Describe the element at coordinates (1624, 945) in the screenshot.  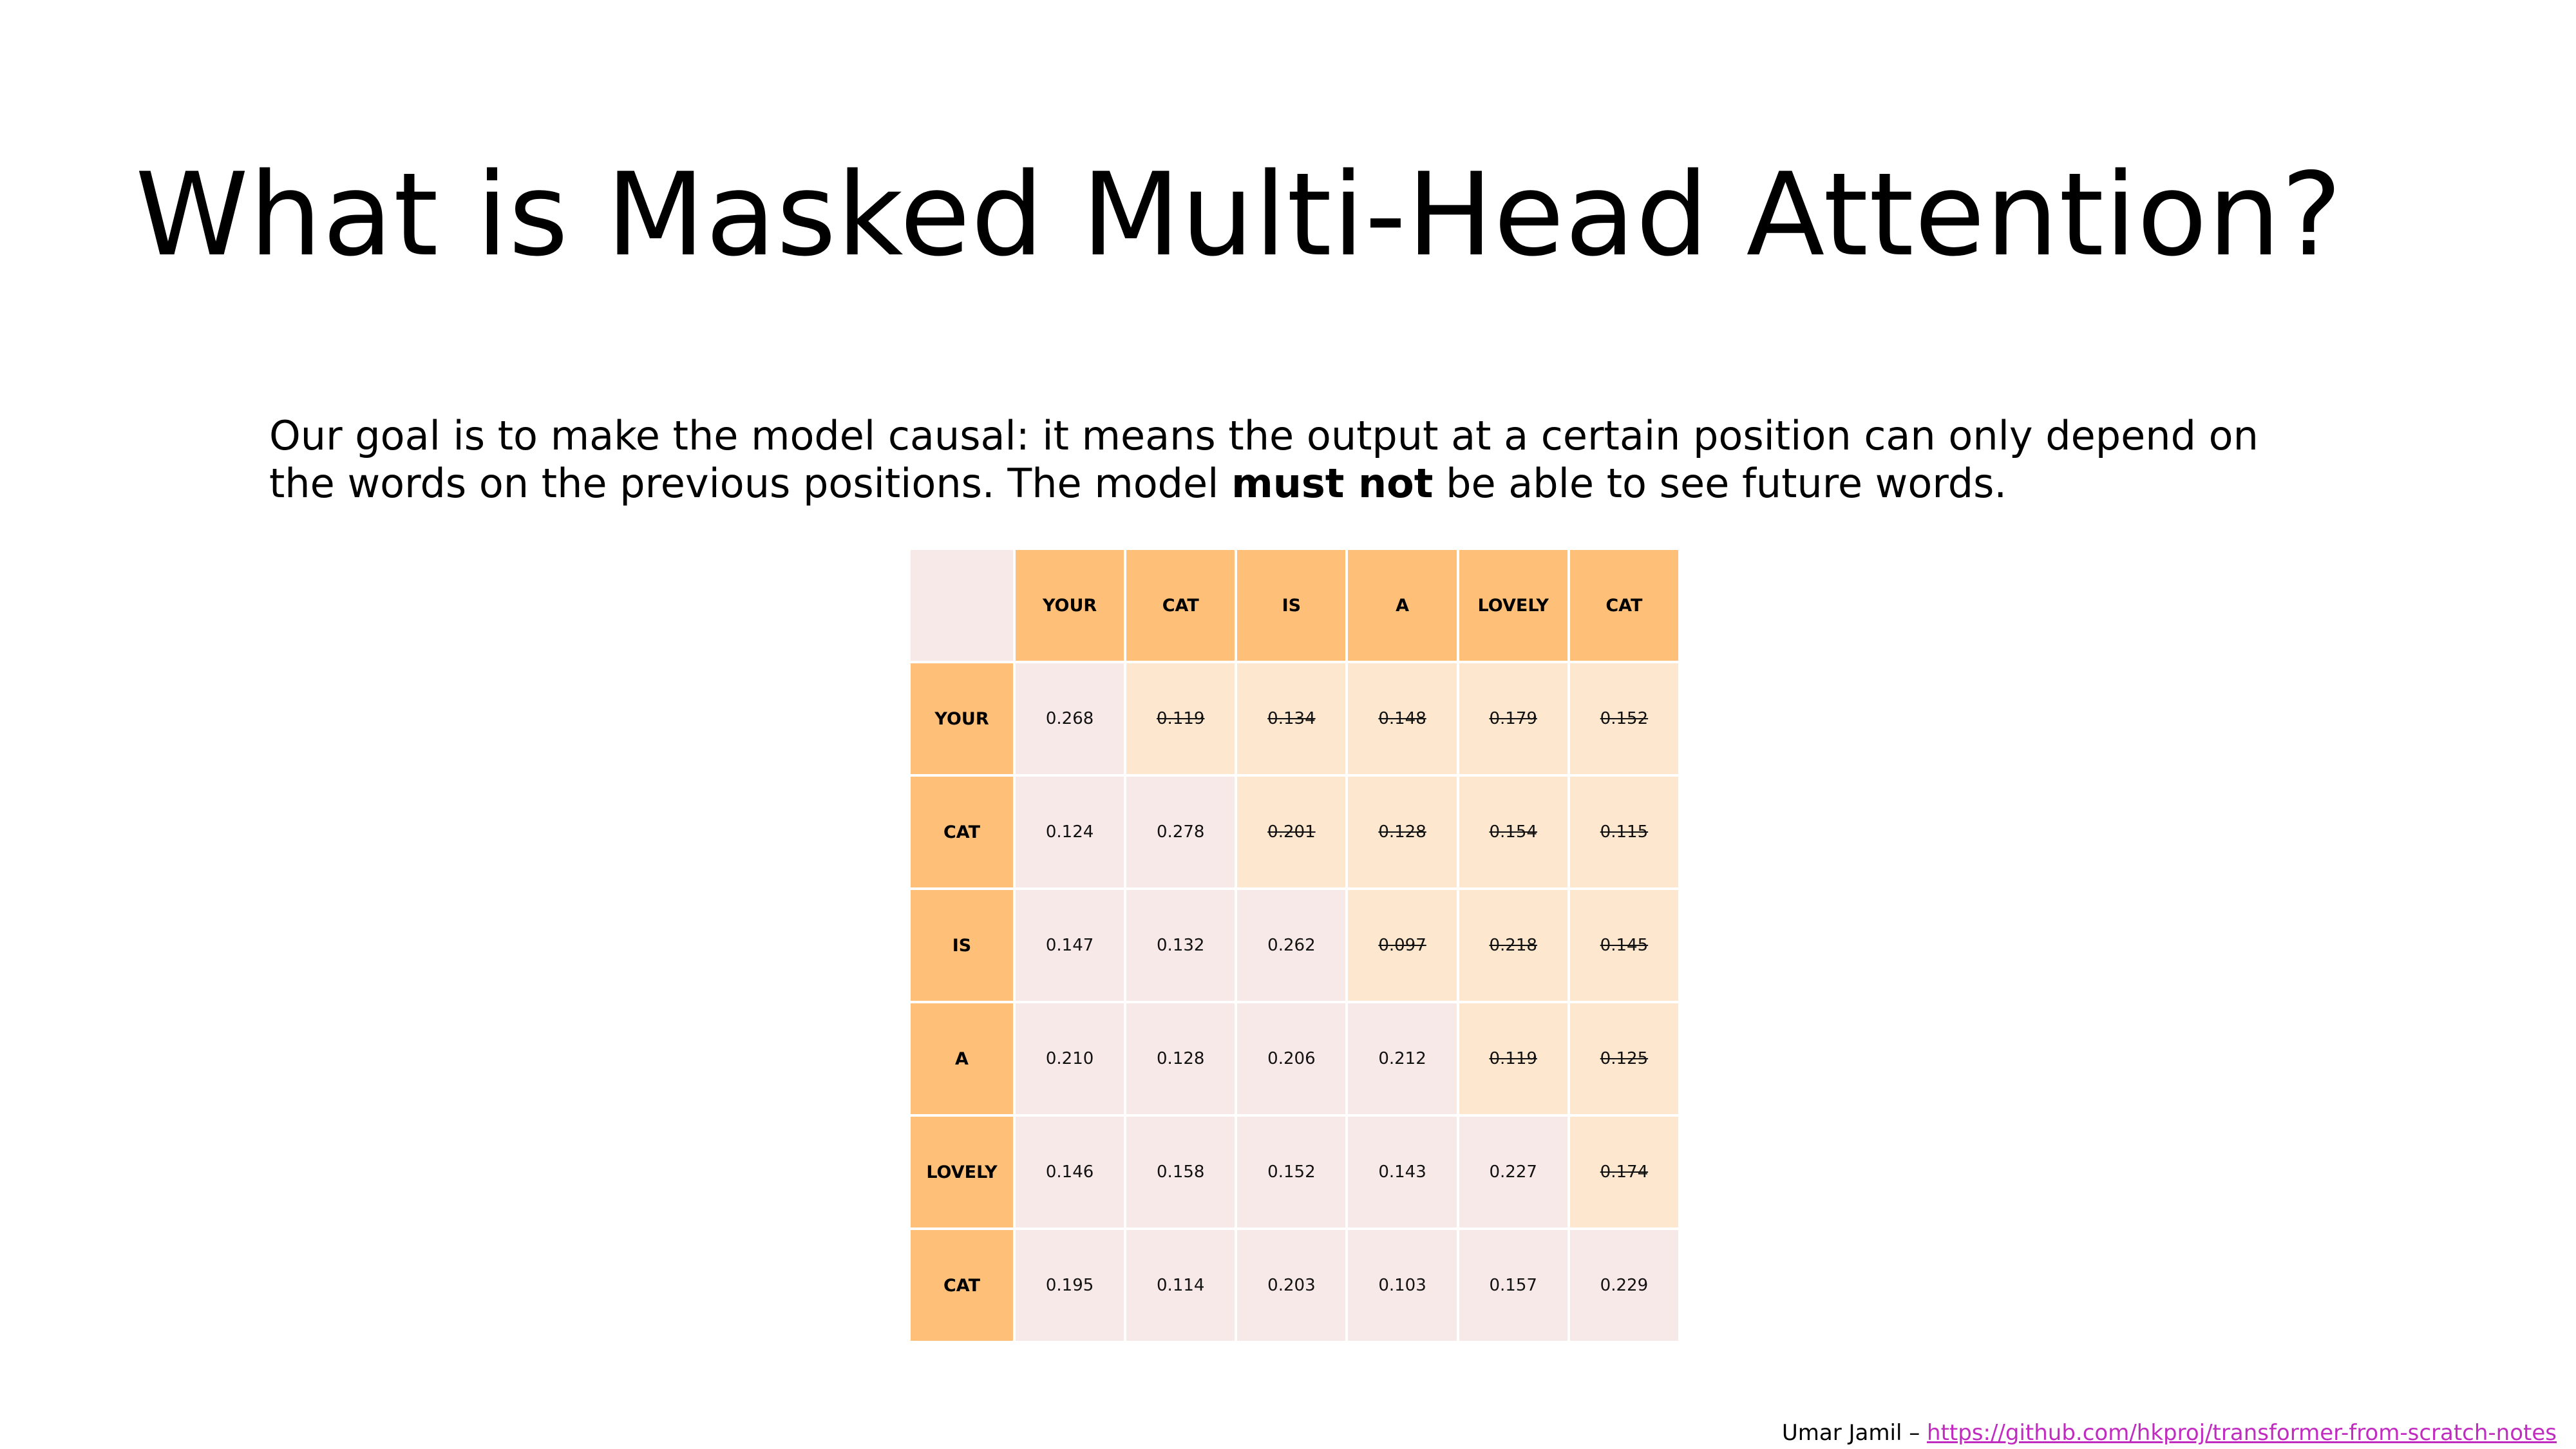
I see `masked-score-cell: 0.145` at that location.